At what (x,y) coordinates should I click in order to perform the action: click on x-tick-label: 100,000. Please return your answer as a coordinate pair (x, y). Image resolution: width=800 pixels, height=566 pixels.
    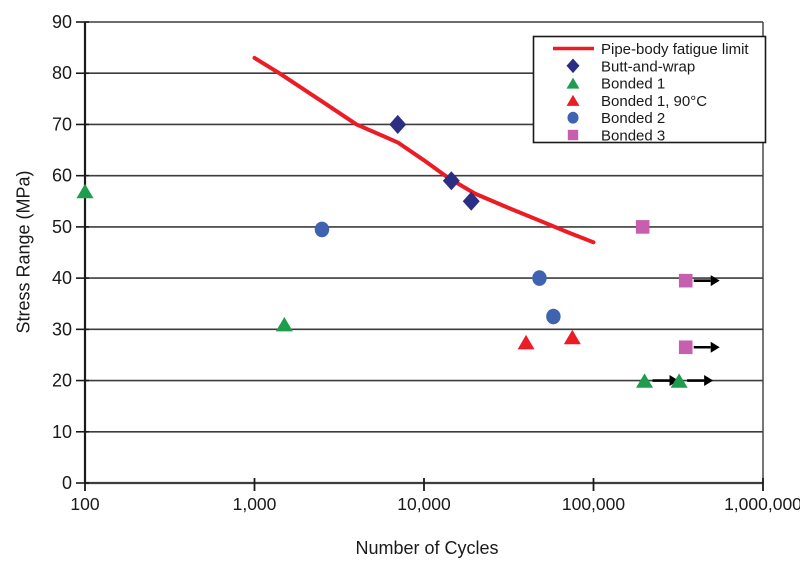
    Looking at the image, I should click on (594, 504).